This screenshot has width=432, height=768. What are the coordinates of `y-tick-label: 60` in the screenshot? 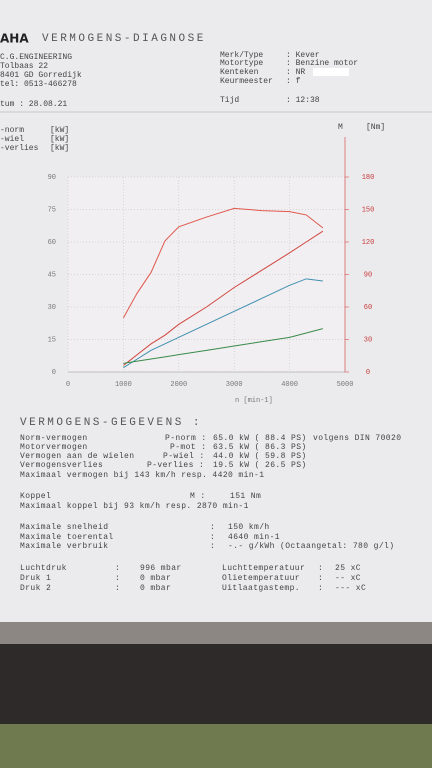 It's located at (52, 243).